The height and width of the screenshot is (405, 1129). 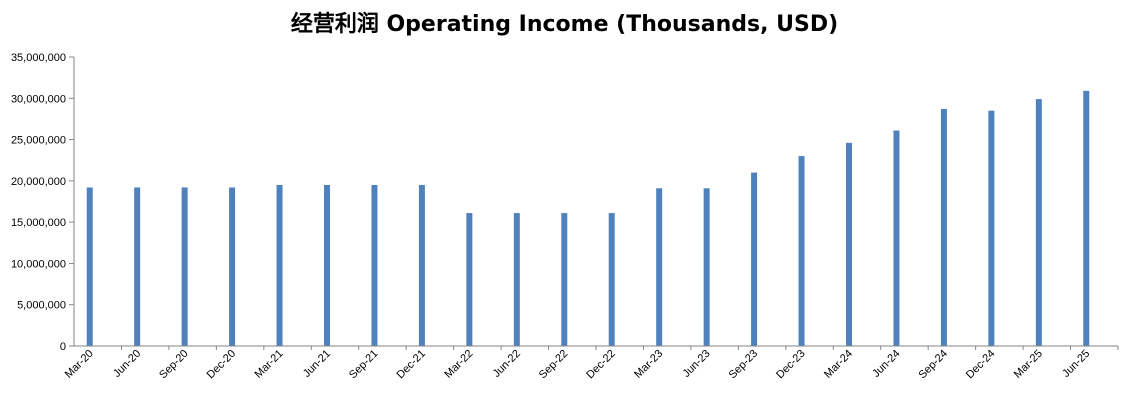 I want to click on x-tick-label: Jun-23, so click(x=696, y=364).